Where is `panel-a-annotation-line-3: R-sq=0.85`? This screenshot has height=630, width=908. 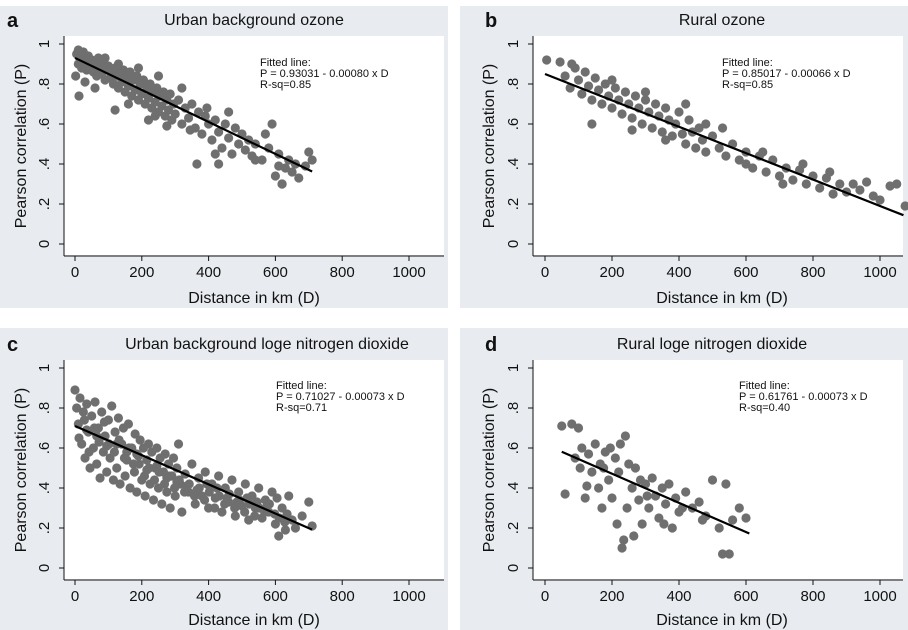
panel-a-annotation-line-3: R-sq=0.85 is located at coordinates (285, 85).